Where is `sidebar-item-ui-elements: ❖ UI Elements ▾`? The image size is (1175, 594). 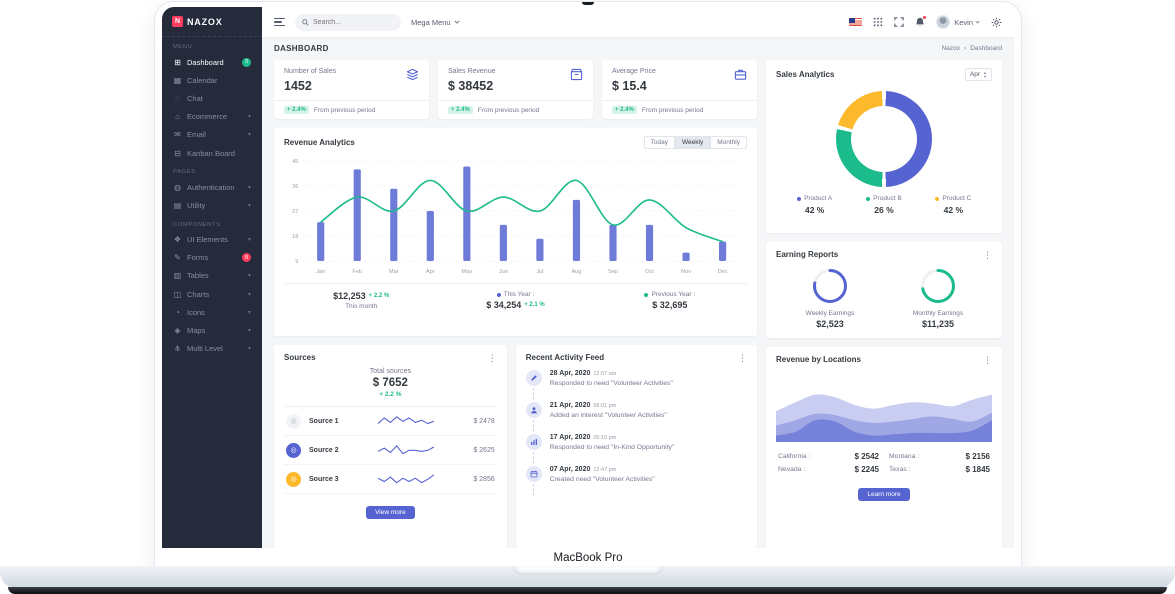 sidebar-item-ui-elements: ❖ UI Elements ▾ is located at coordinates (212, 240).